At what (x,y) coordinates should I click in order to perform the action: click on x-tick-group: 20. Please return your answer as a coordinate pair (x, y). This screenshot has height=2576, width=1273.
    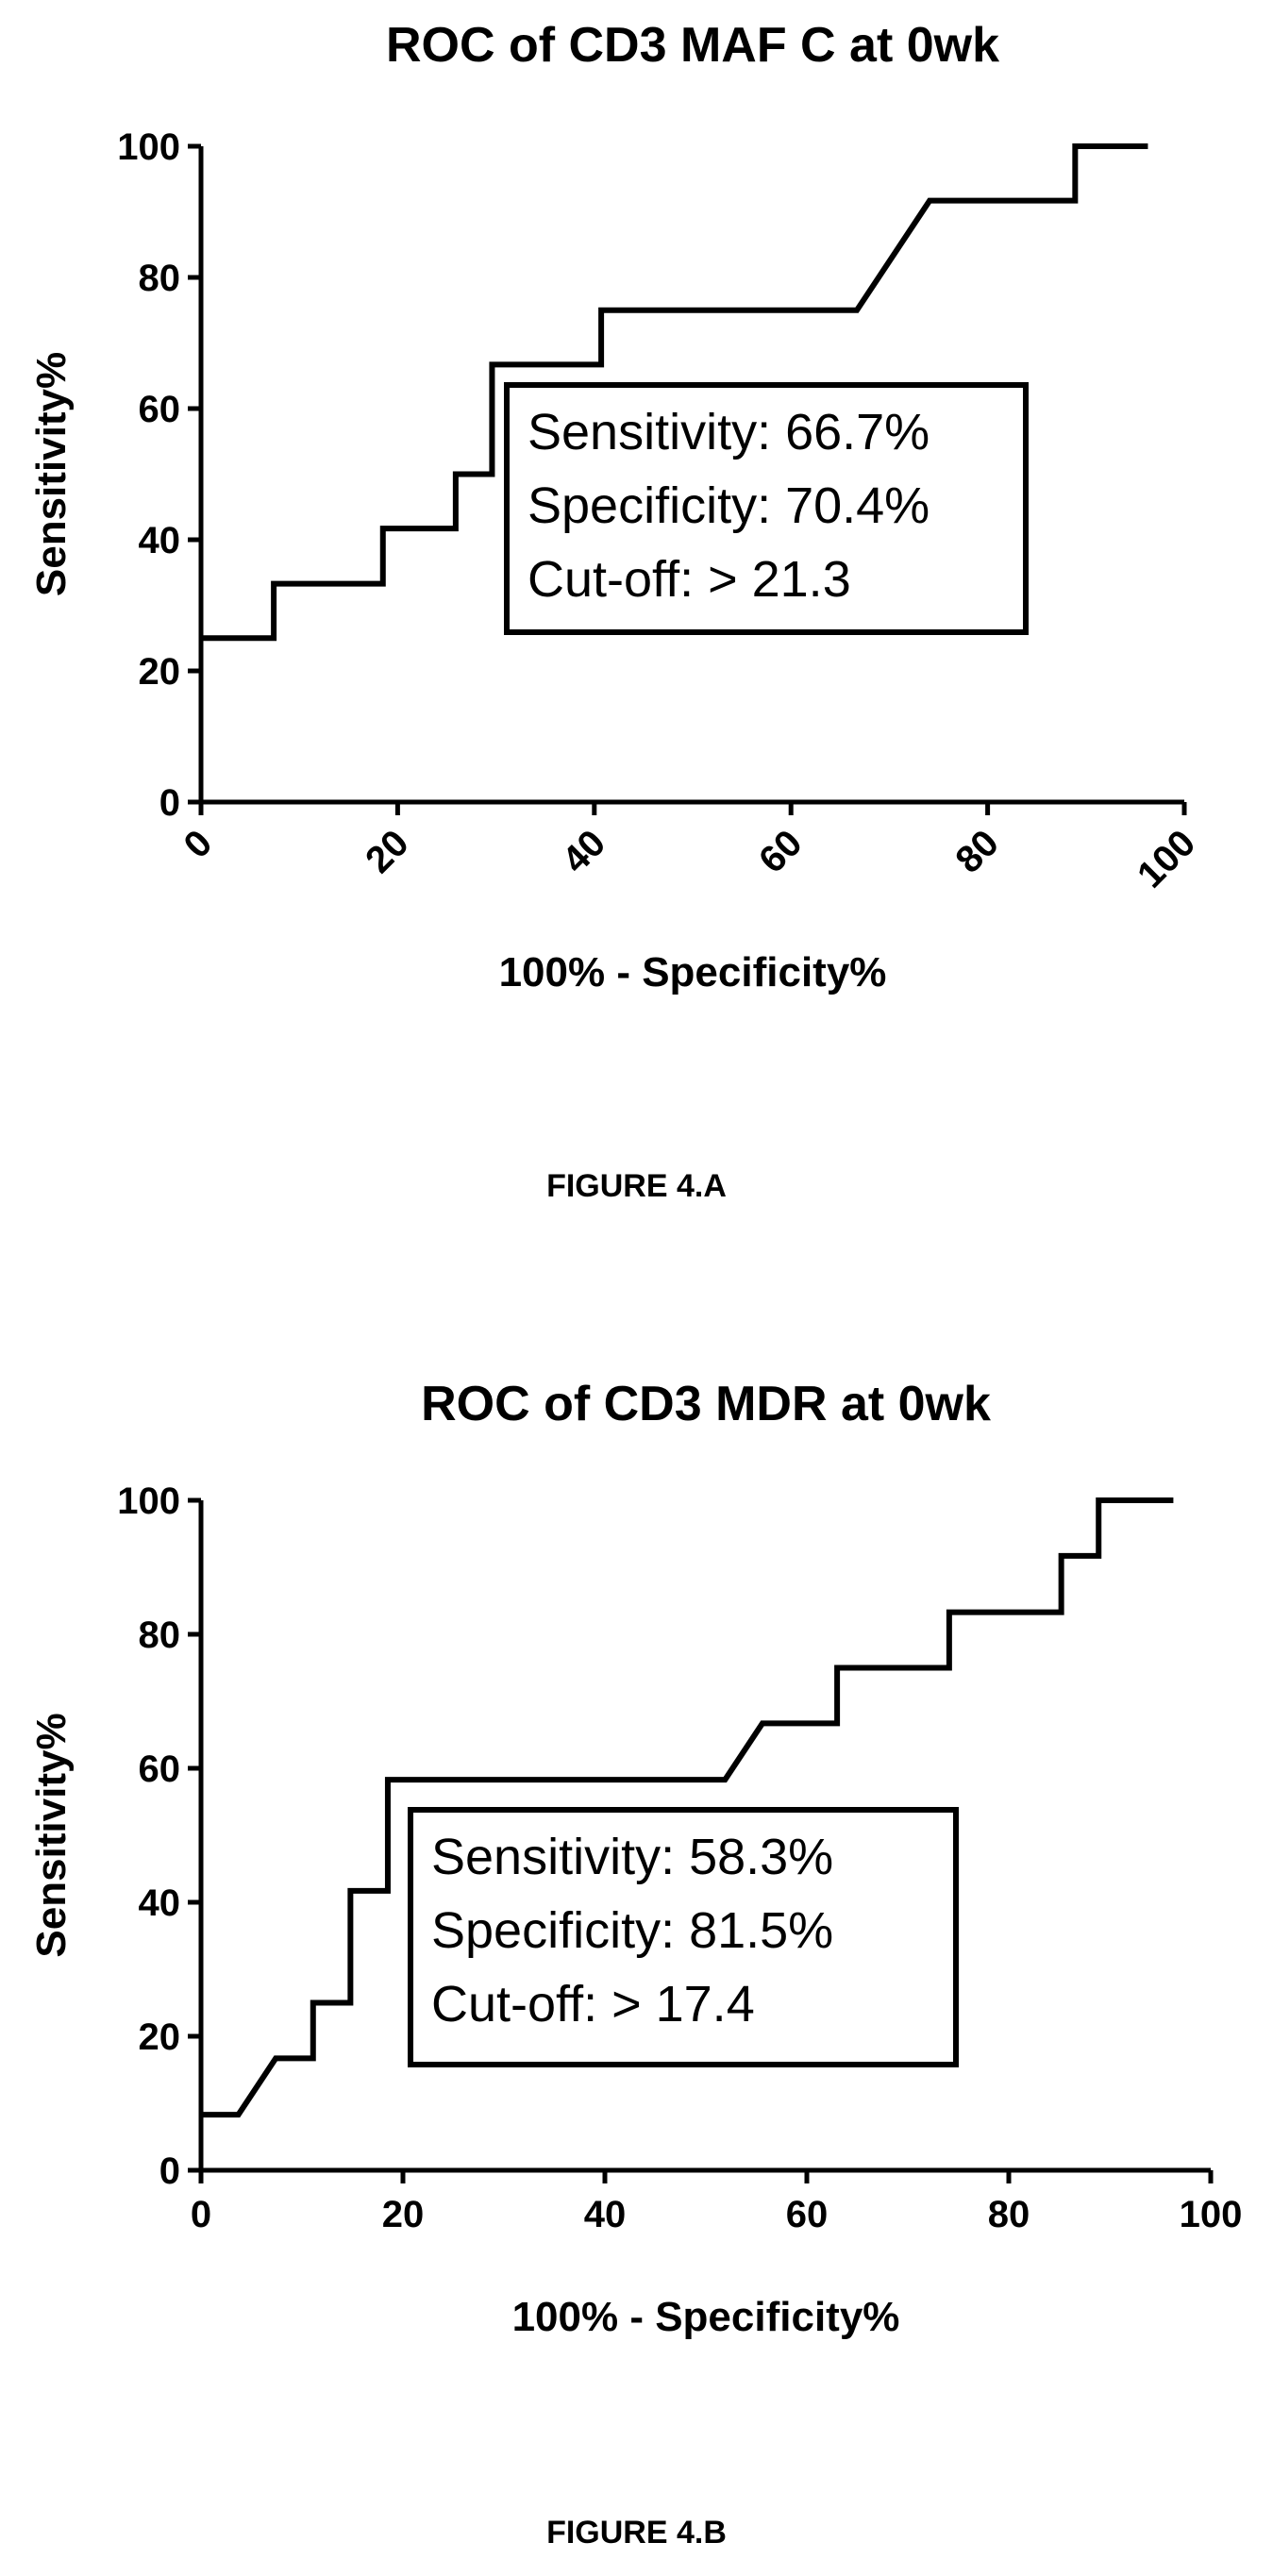
    Looking at the image, I should click on (387, 851).